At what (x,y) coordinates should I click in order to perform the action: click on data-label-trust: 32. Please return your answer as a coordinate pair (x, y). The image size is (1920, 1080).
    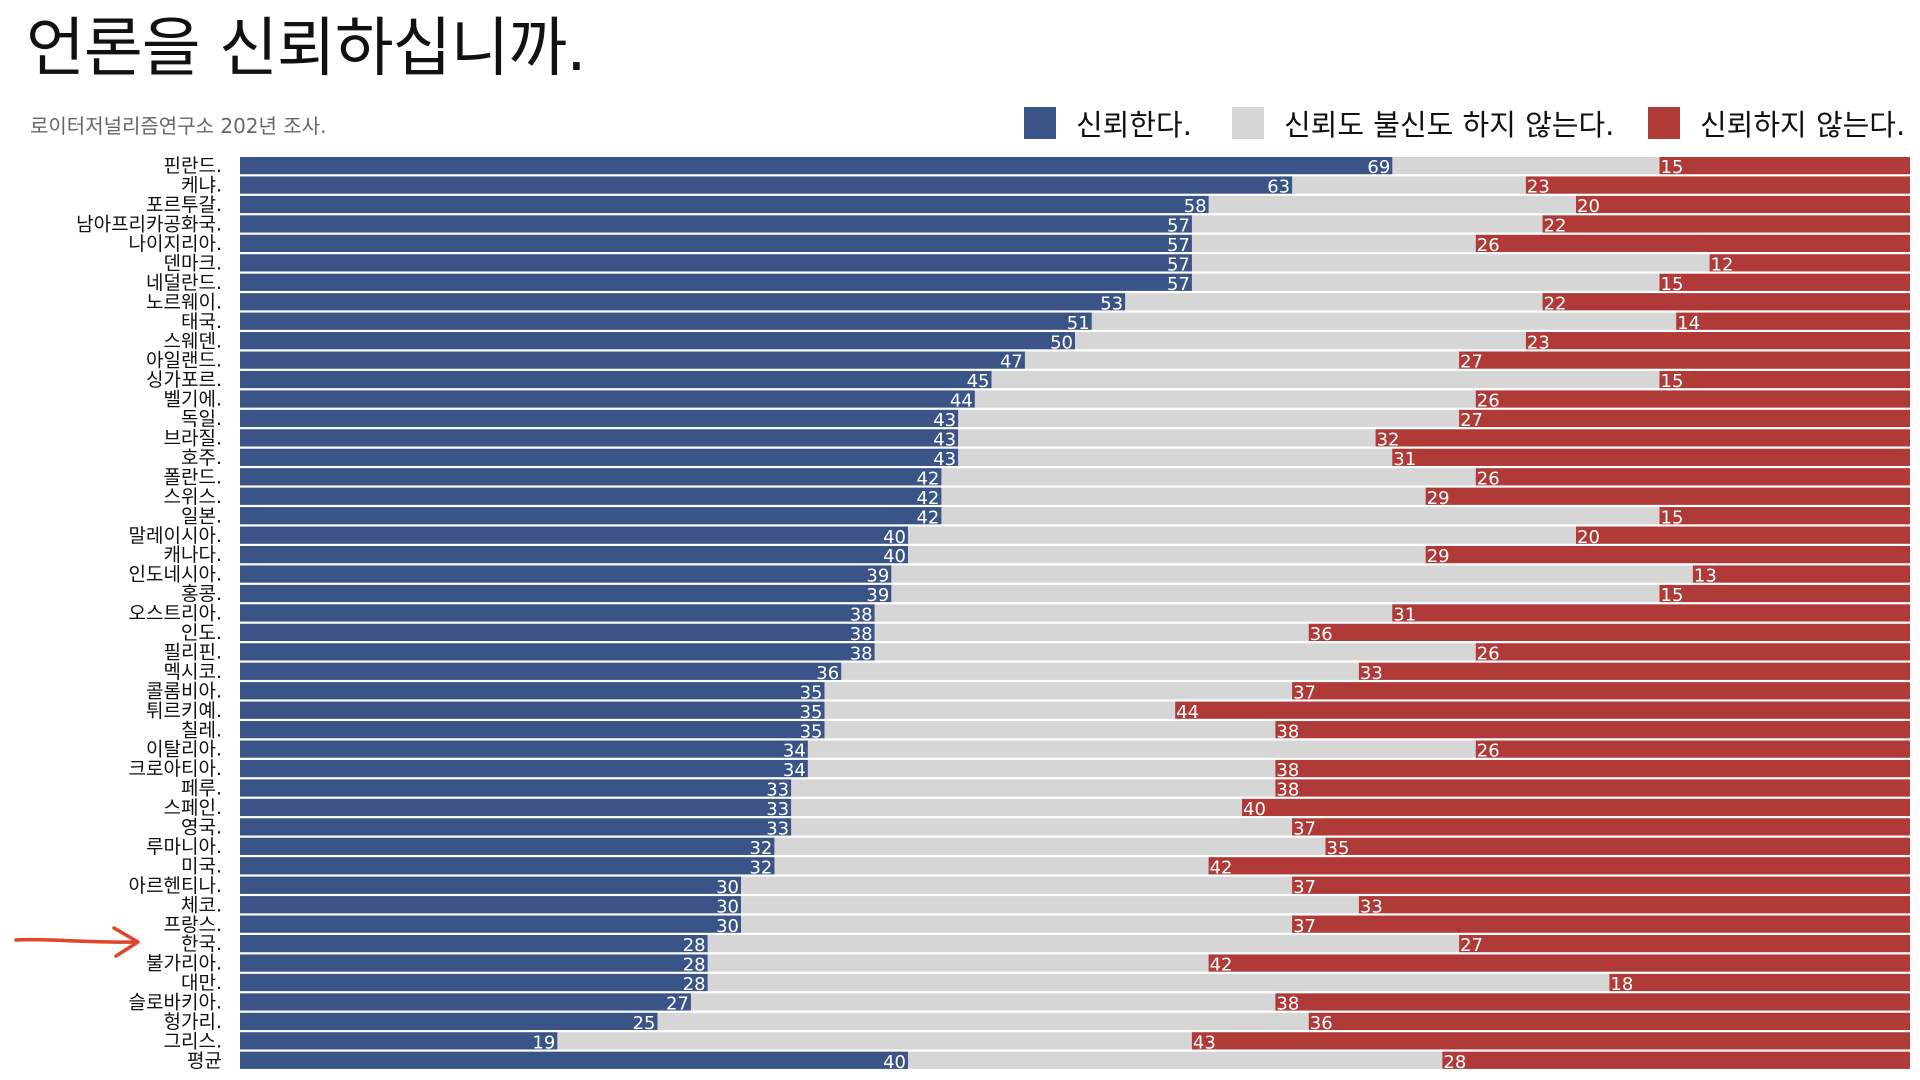
    Looking at the image, I should click on (760, 867).